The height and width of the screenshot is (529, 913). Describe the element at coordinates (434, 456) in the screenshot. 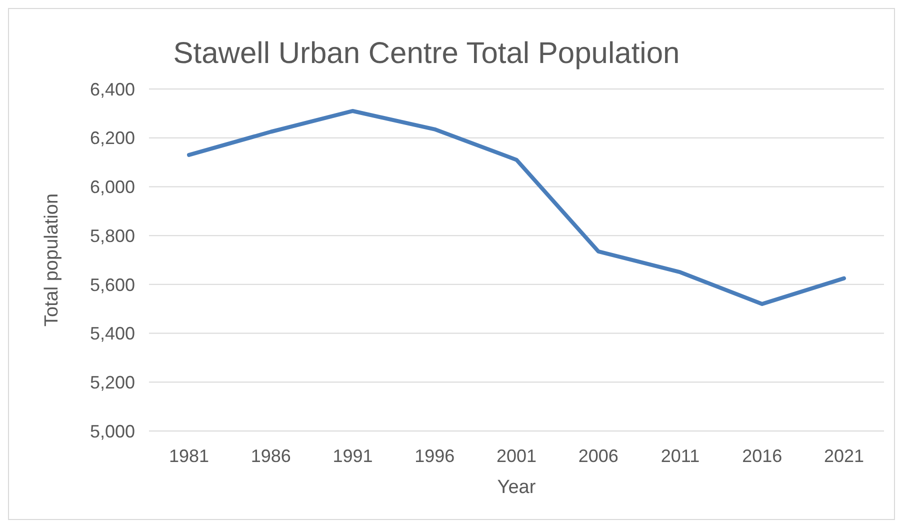

I see `x-tick-label: 1996` at that location.